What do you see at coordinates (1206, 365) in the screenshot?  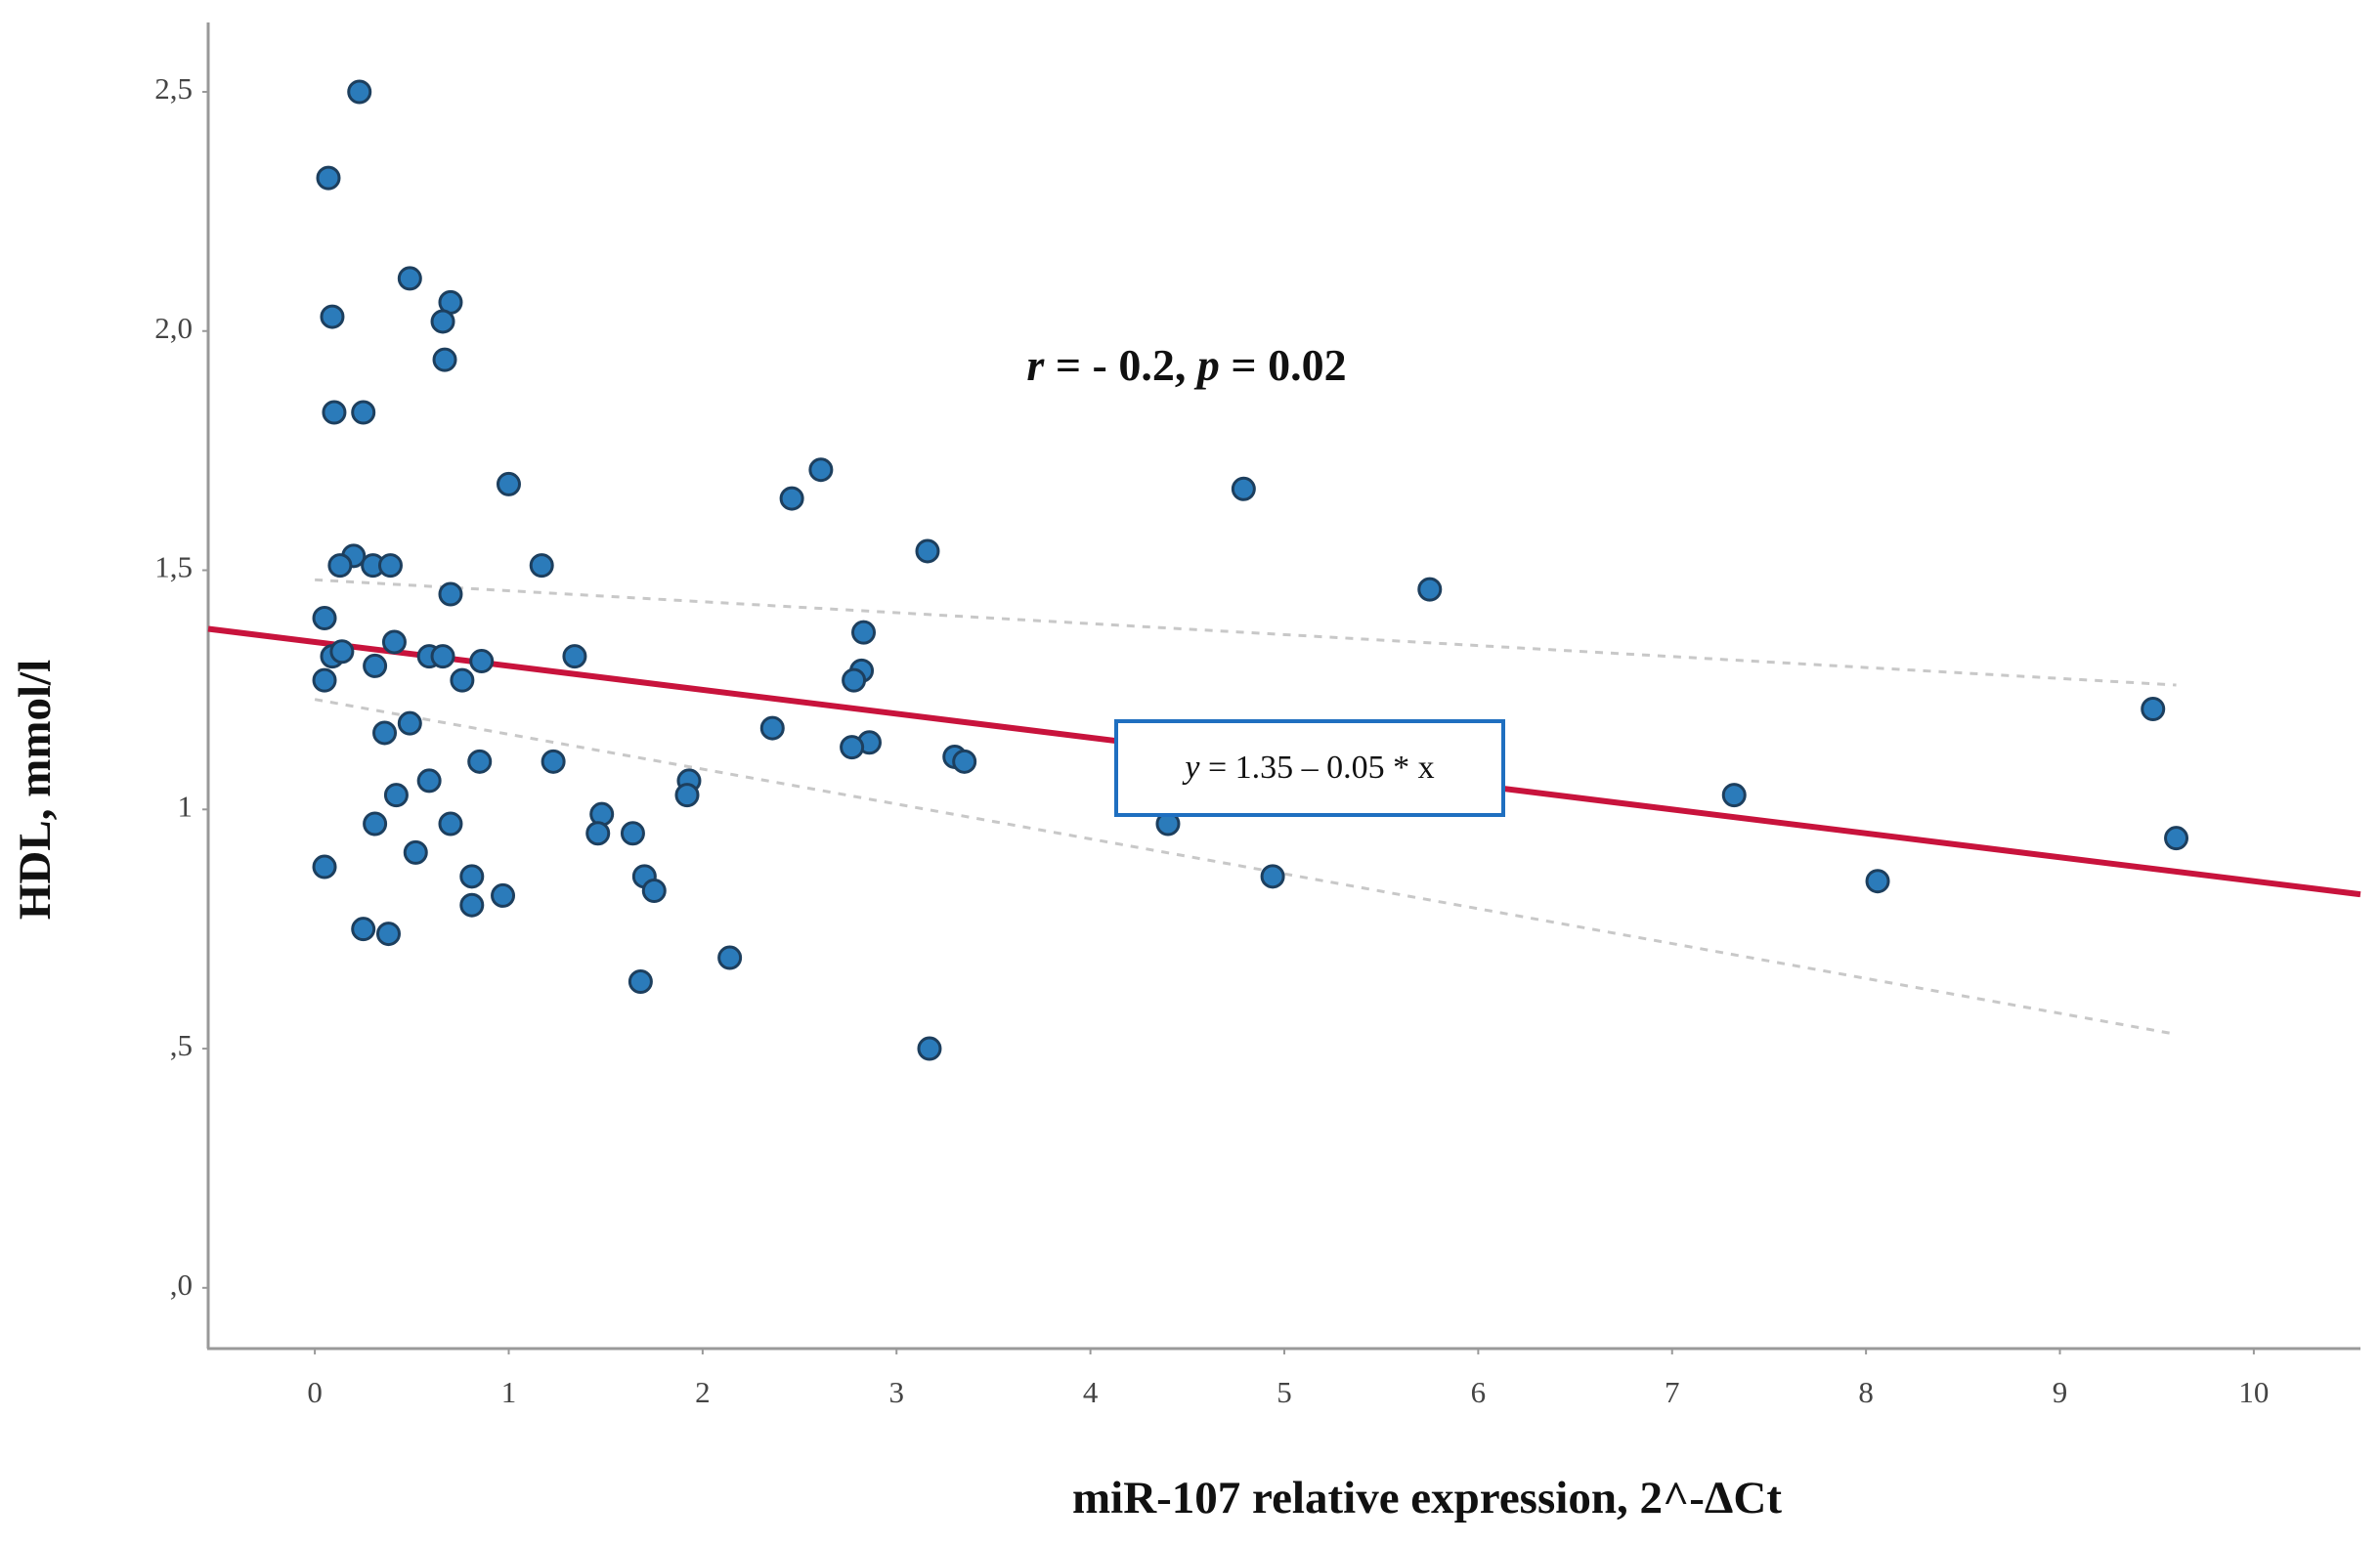 I see `annotation-part: p` at bounding box center [1206, 365].